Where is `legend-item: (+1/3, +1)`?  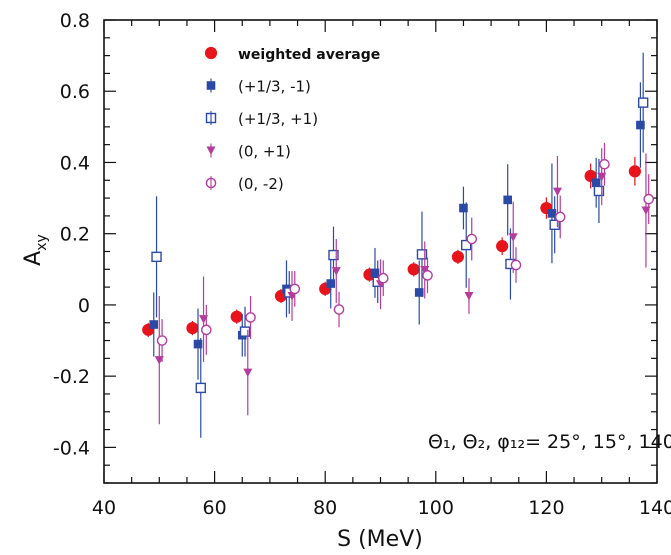
legend-item: (+1/3, +1) is located at coordinates (261, 119).